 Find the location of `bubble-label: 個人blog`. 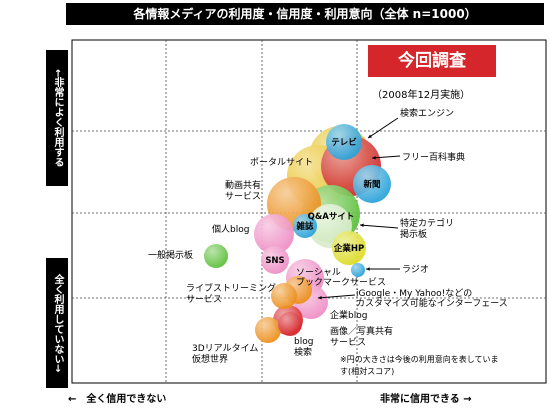

bubble-label: 個人blog is located at coordinates (230, 229).